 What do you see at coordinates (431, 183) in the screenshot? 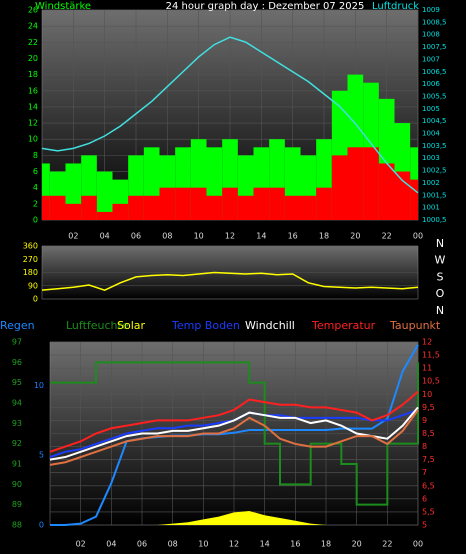
I see `y2-tick-label: 1002` at bounding box center [431, 183].